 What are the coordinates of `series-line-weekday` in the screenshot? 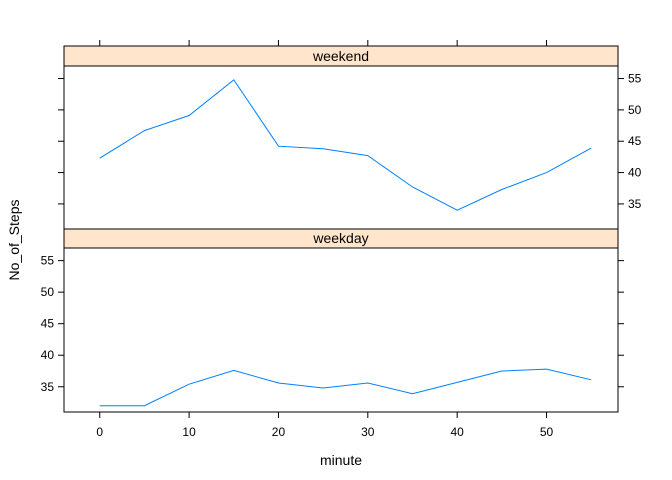 It's located at (345, 387).